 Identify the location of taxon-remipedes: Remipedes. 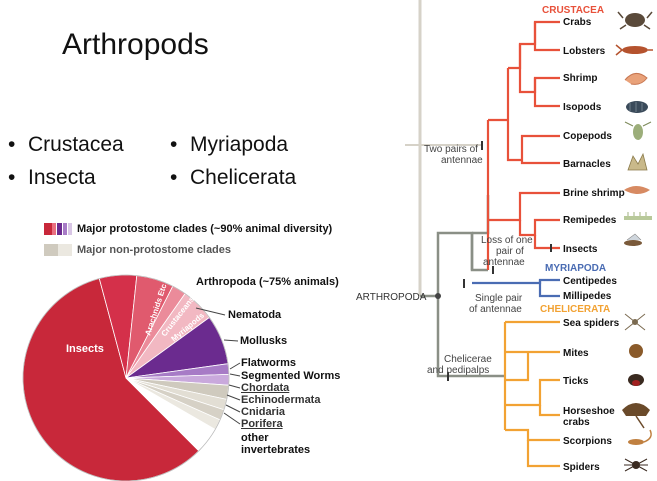
(590, 220).